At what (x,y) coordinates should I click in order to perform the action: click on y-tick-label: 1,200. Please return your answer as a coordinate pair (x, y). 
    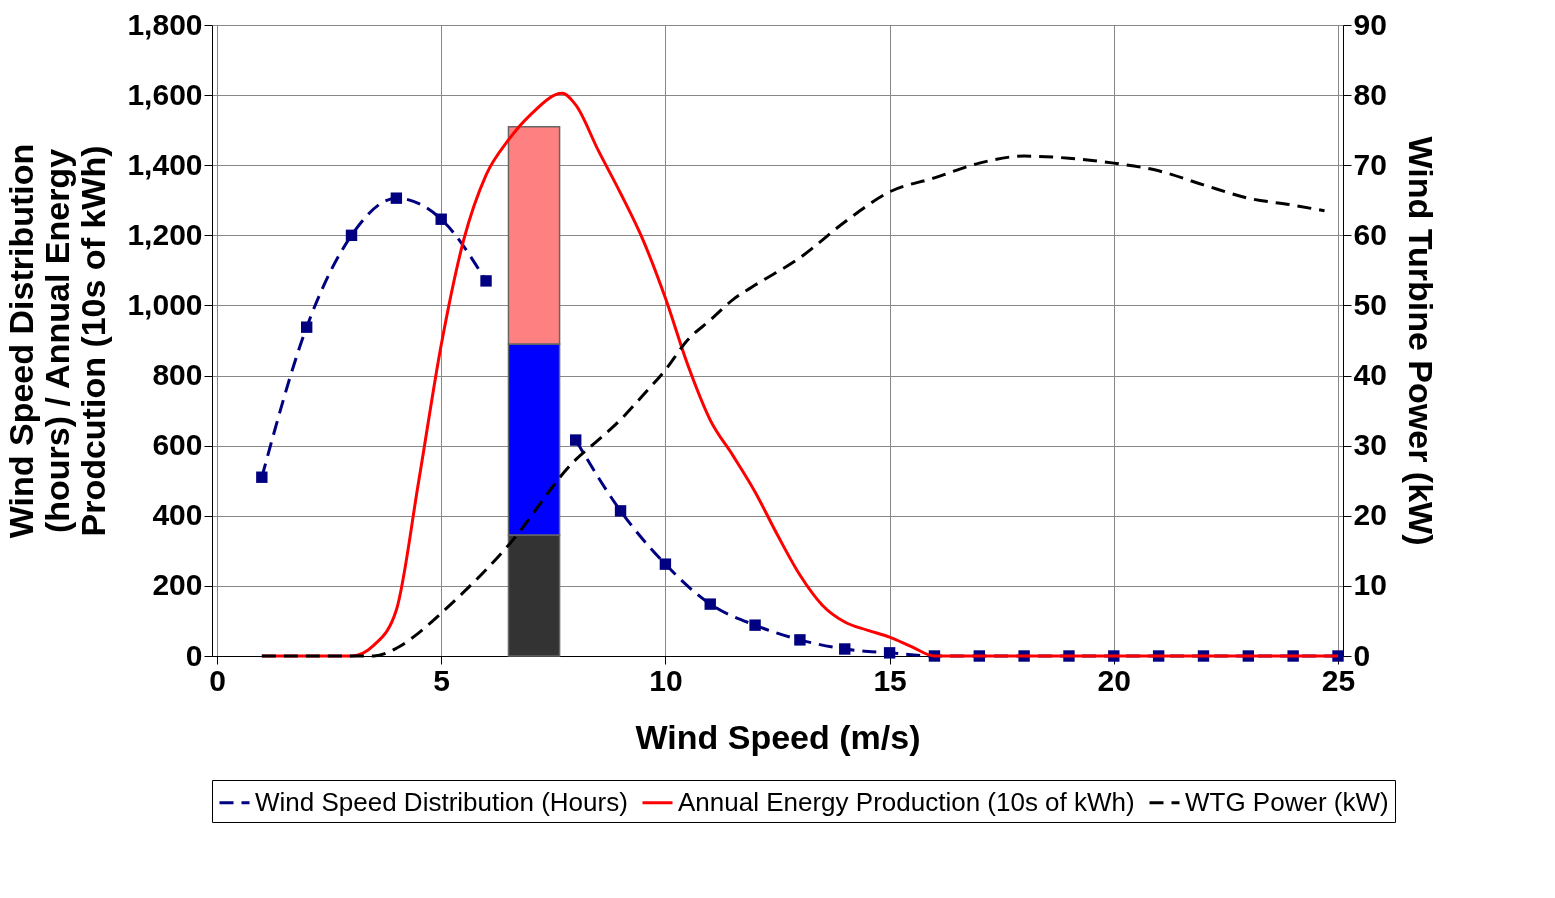
    Looking at the image, I should click on (165, 234).